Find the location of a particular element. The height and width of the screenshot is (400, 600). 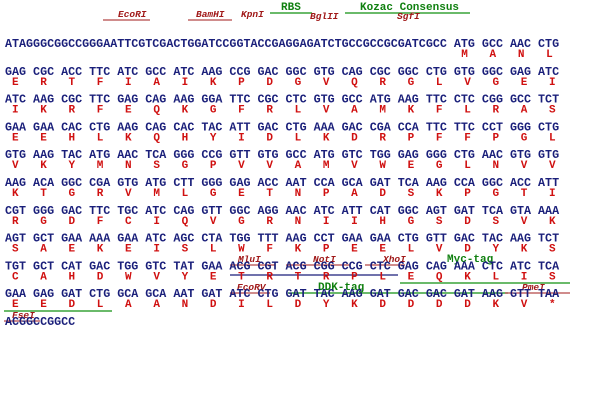

site-label: EcoRV is located at coordinates (252, 287).